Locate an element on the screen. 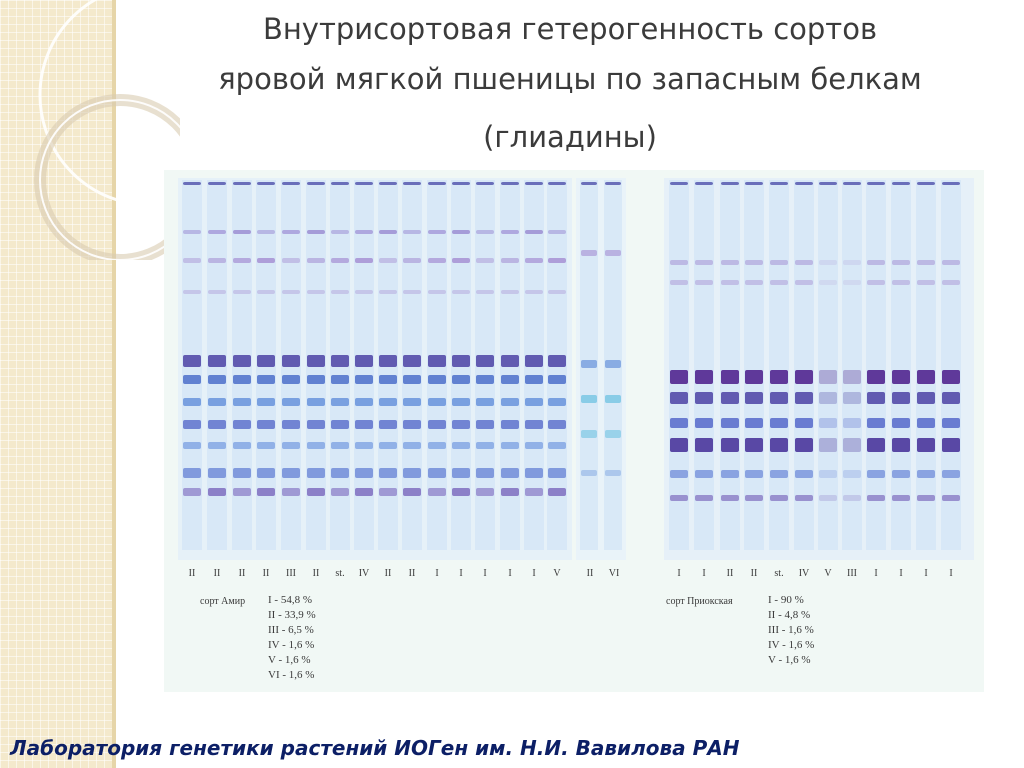 The image size is (1024, 768). frequency-row: II - 33,9 % is located at coordinates (292, 615).